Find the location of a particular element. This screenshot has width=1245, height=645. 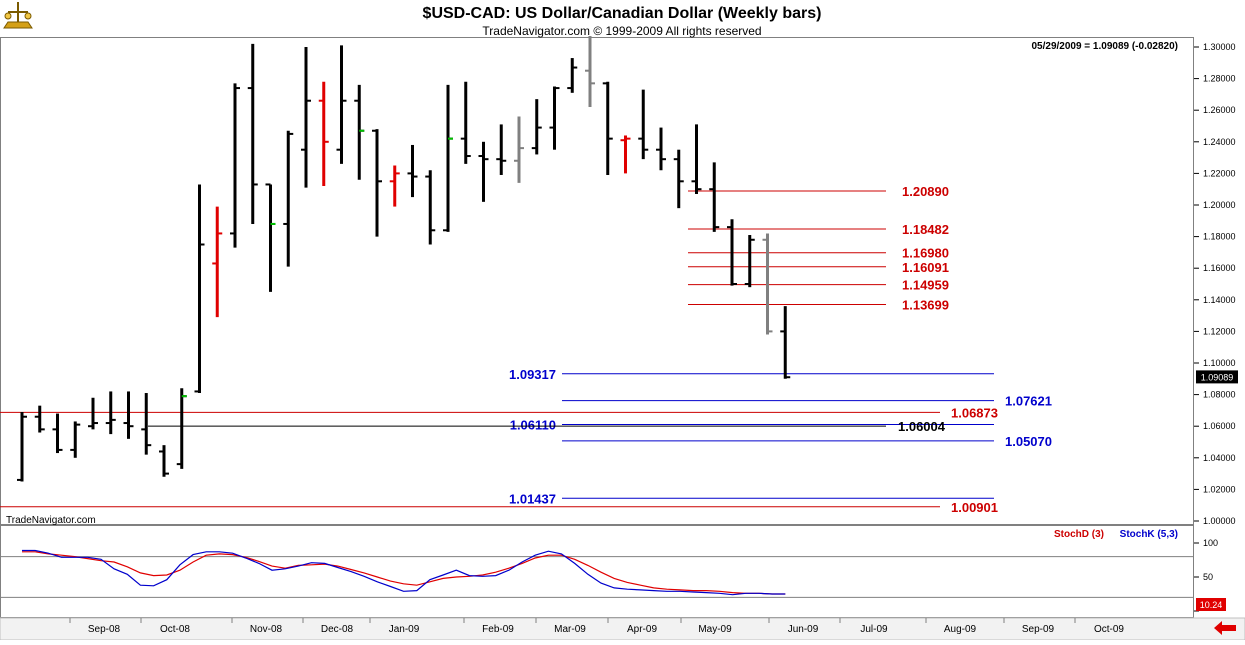

stoch-tick-label: 100 is located at coordinates (1210, 543).